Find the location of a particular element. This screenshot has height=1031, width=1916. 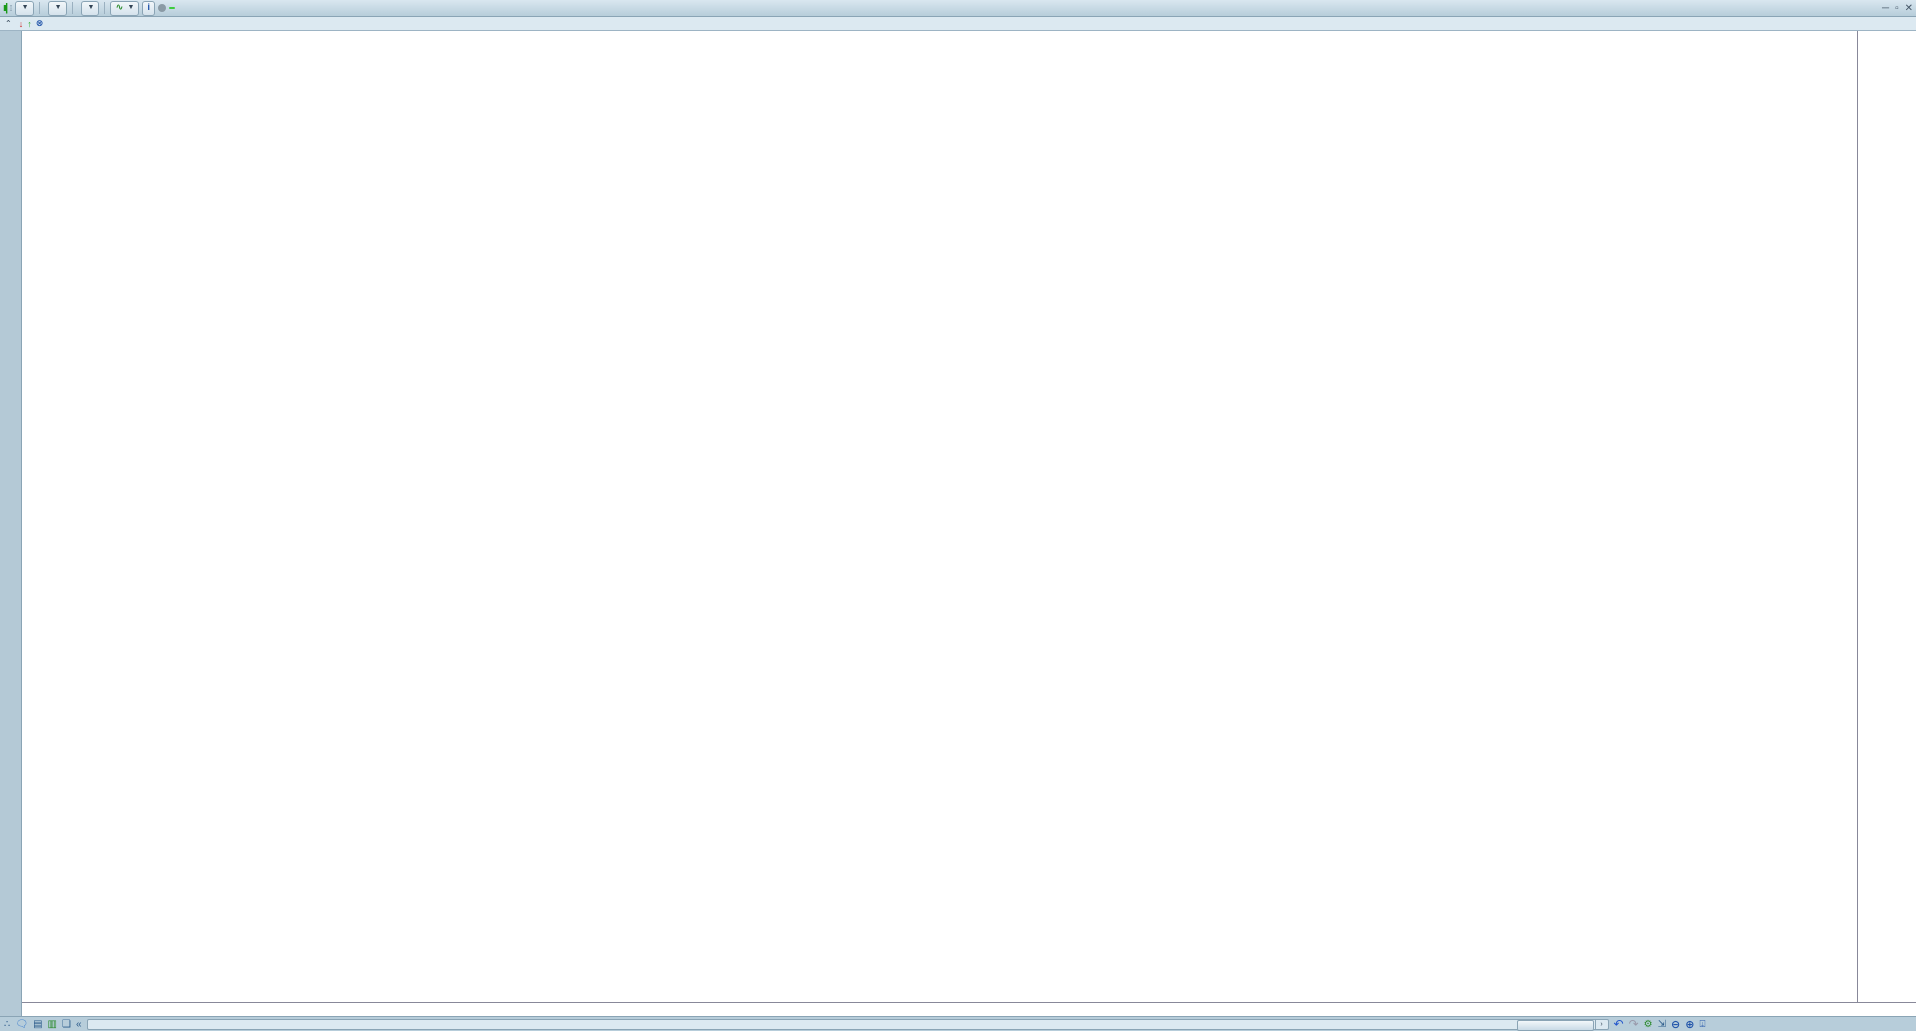

units-dropdown: ▼ is located at coordinates (90, 8).